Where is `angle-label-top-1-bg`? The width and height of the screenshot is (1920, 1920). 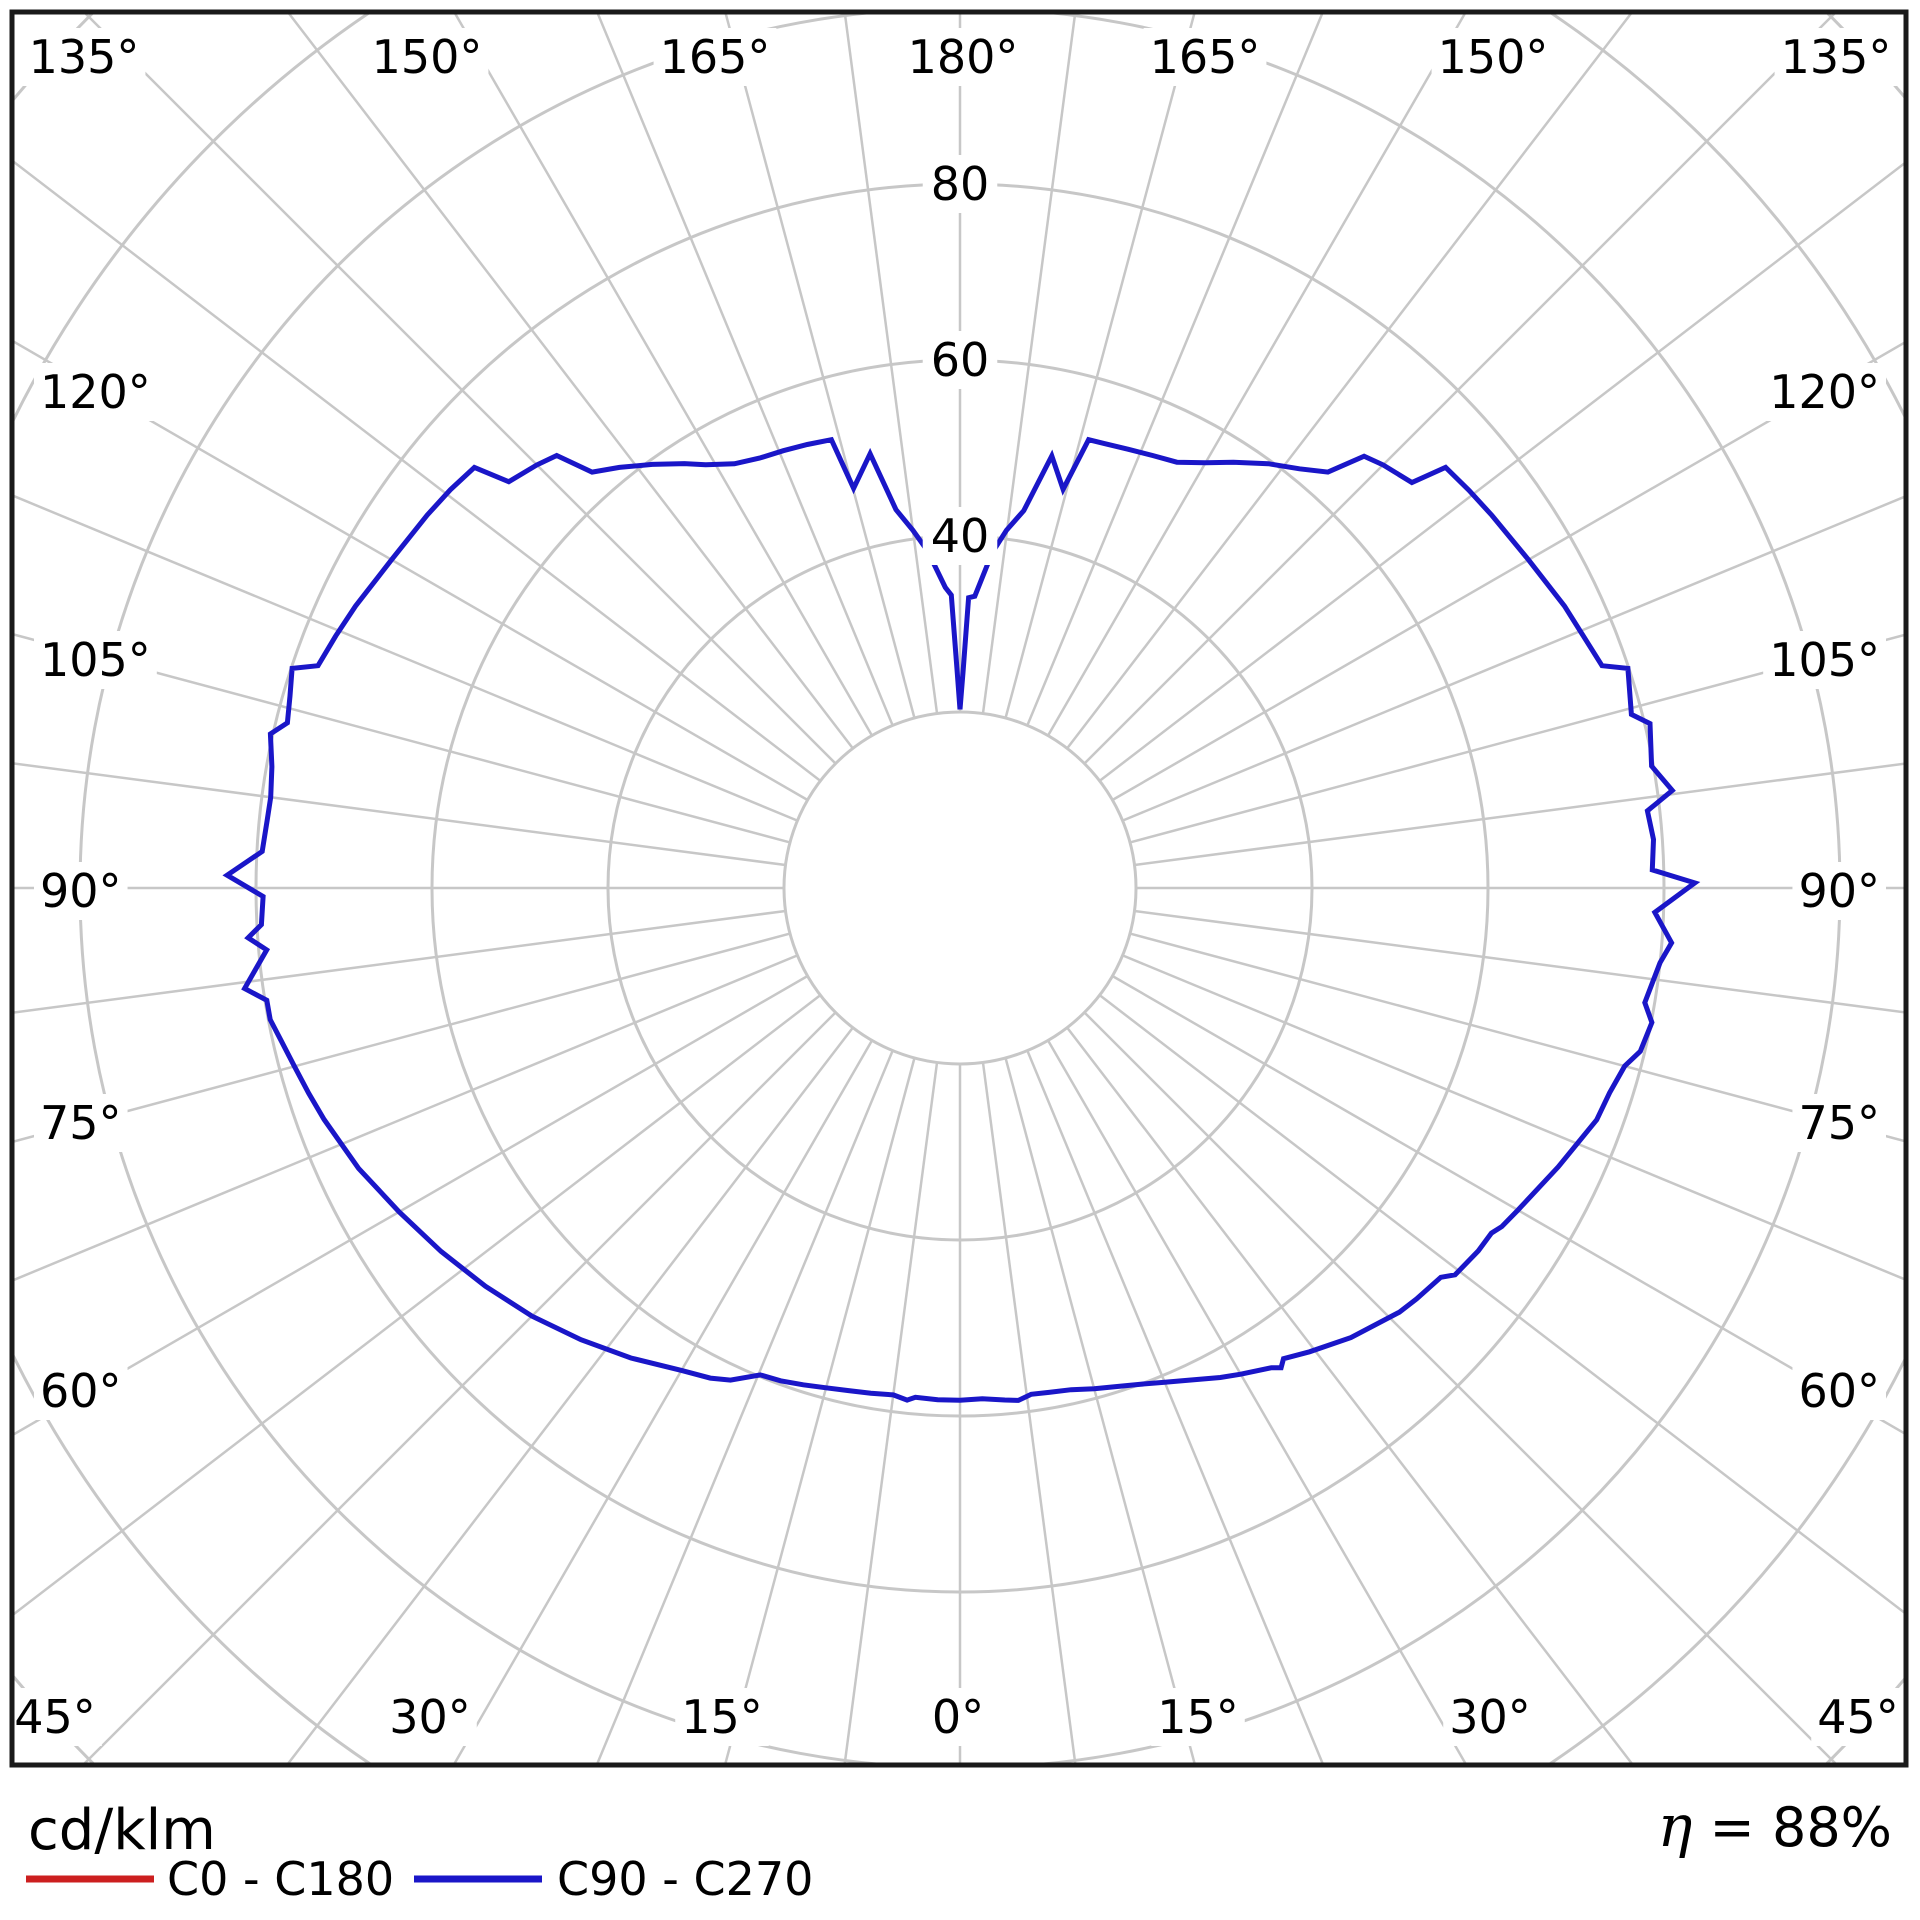
angle-label-top-1-bg is located at coordinates (427, 57).